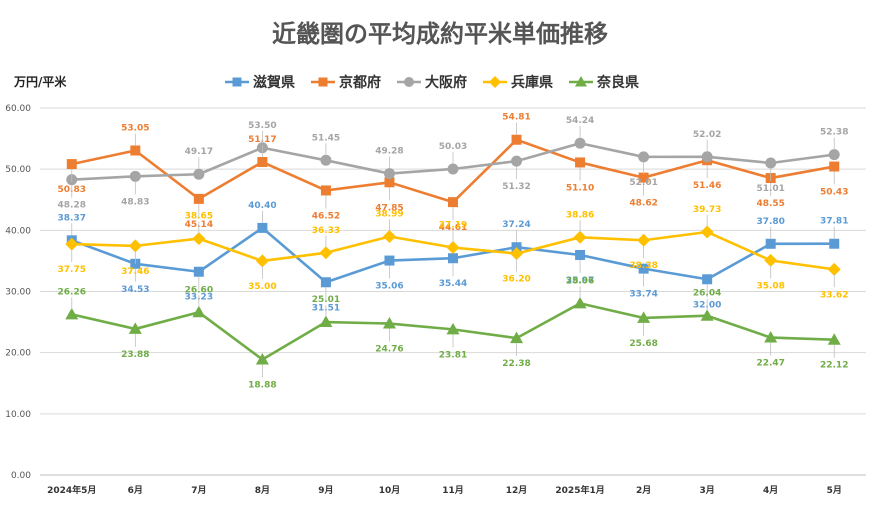  Describe the element at coordinates (389, 215) in the screenshot. I see `data-label: 38.99` at that location.